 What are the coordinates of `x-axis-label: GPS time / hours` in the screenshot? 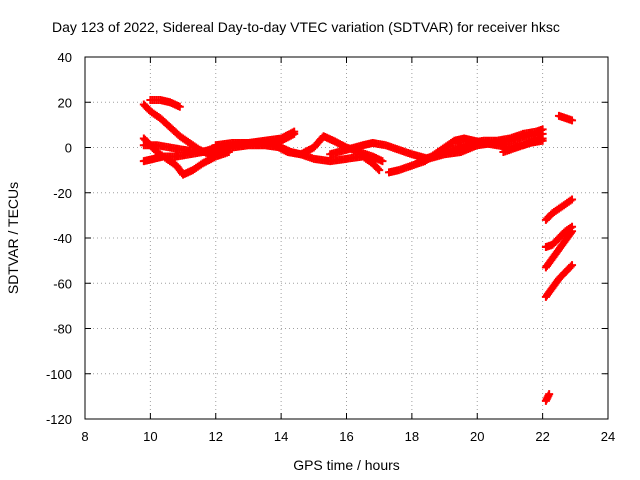 It's located at (346, 465).